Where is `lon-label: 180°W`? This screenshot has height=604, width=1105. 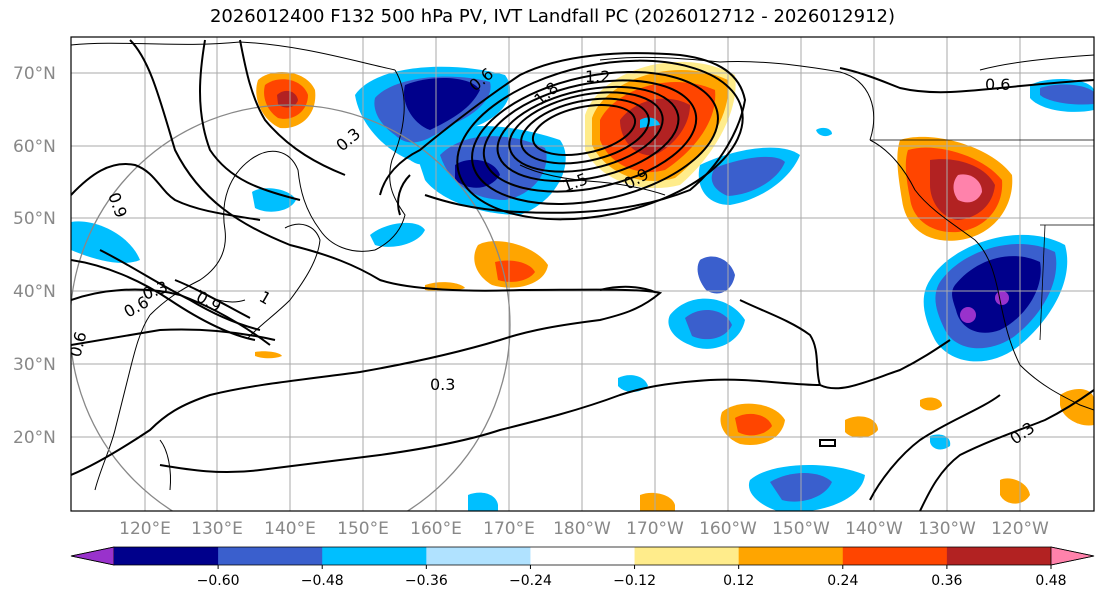 lon-label: 180°W is located at coordinates (582, 529).